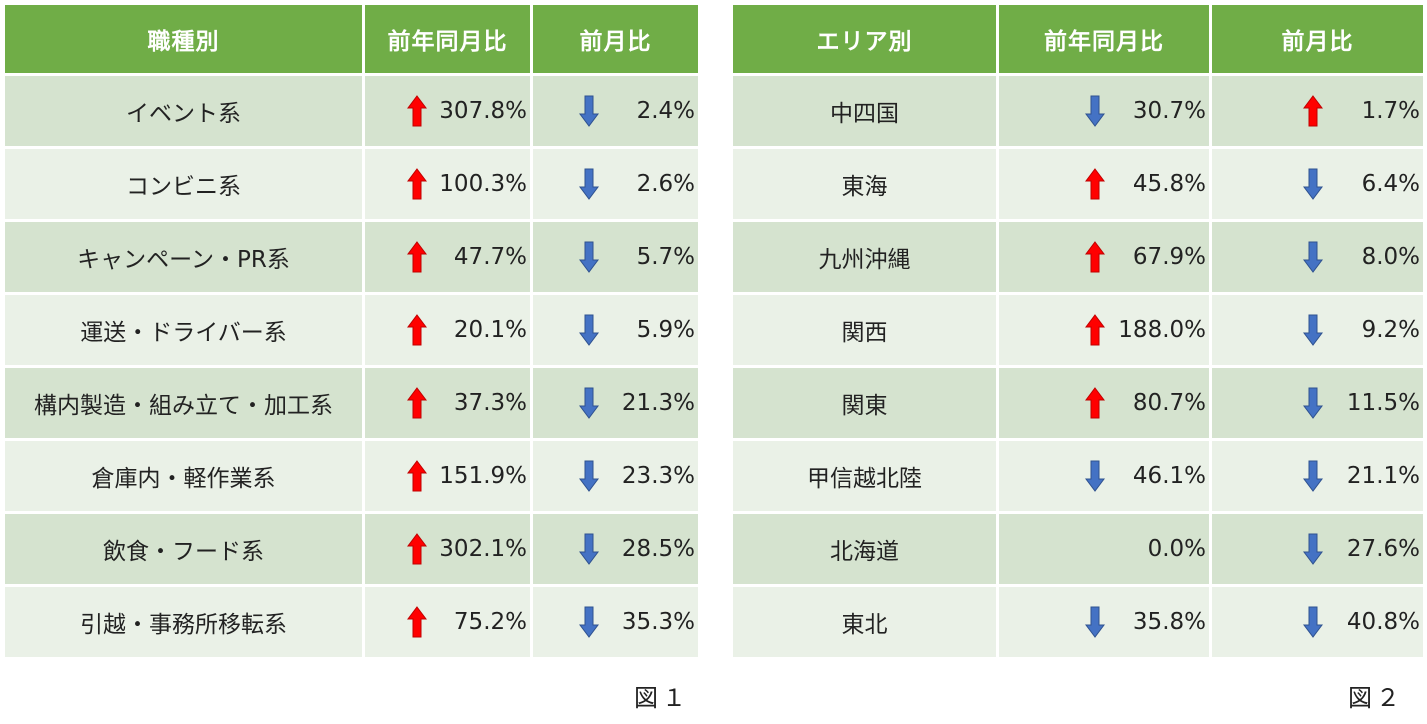  I want to click on mom-cell: 40.8%, so click(1317, 622).